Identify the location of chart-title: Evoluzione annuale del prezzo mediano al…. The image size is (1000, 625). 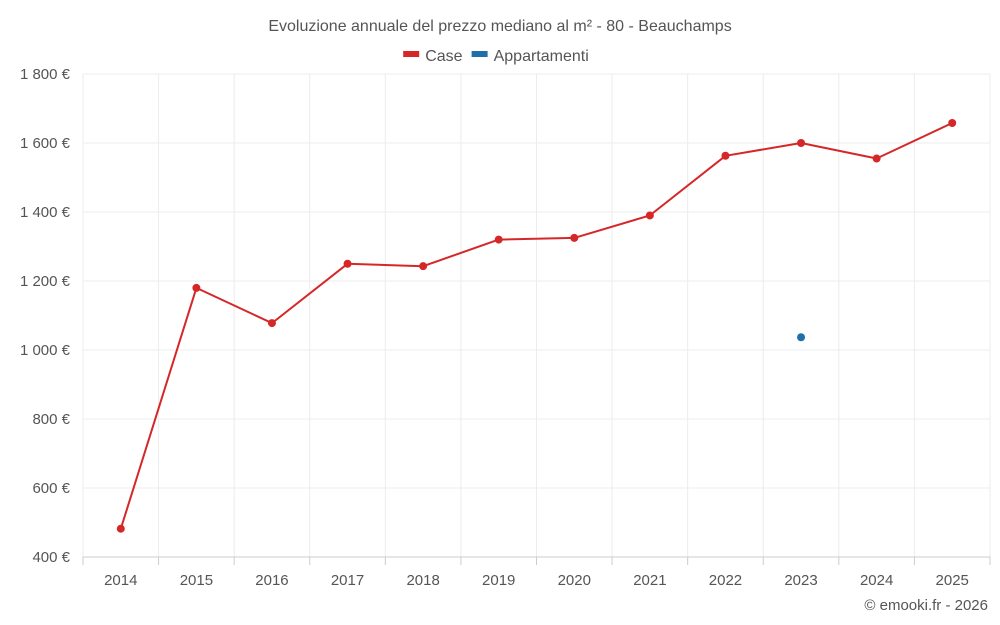
(499, 26).